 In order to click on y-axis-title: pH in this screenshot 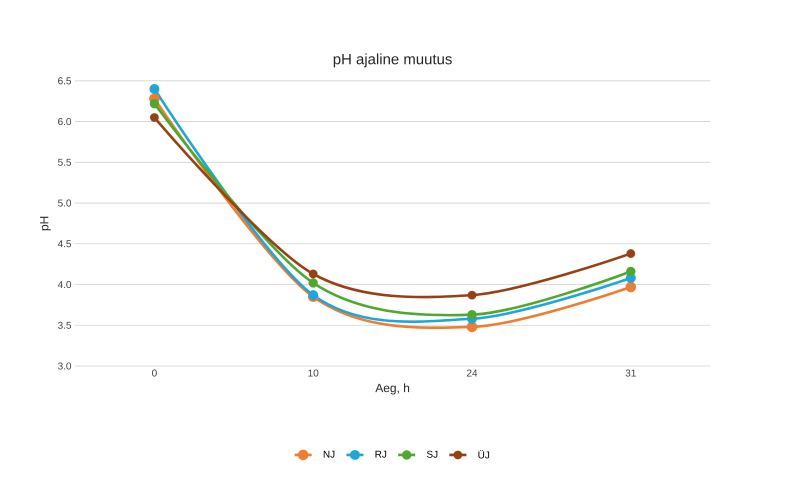, I will do `click(45, 223)`.